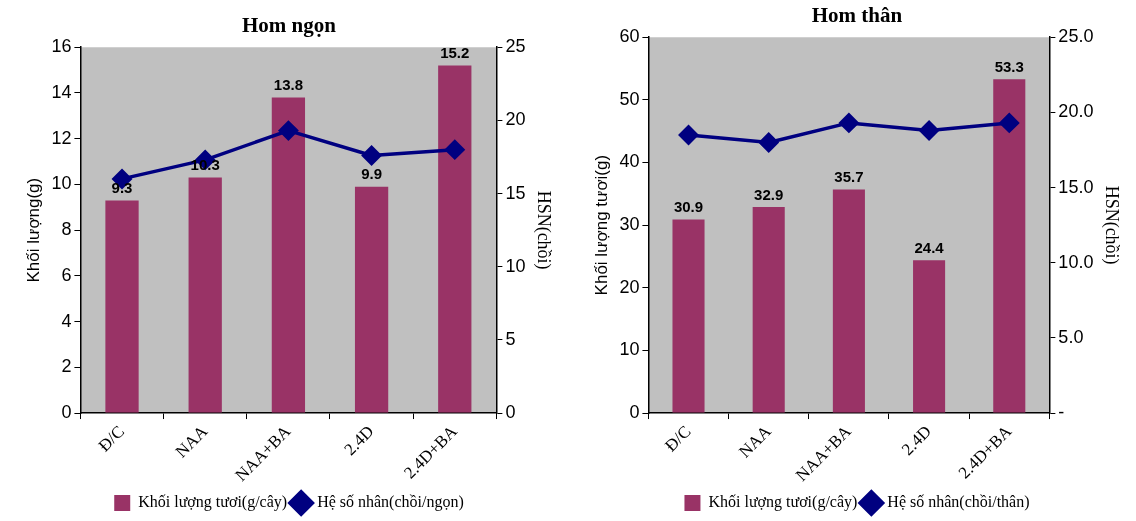 Image resolution: width=1136 pixels, height=521 pixels. I want to click on chart-title: Hom thân, so click(857, 15).